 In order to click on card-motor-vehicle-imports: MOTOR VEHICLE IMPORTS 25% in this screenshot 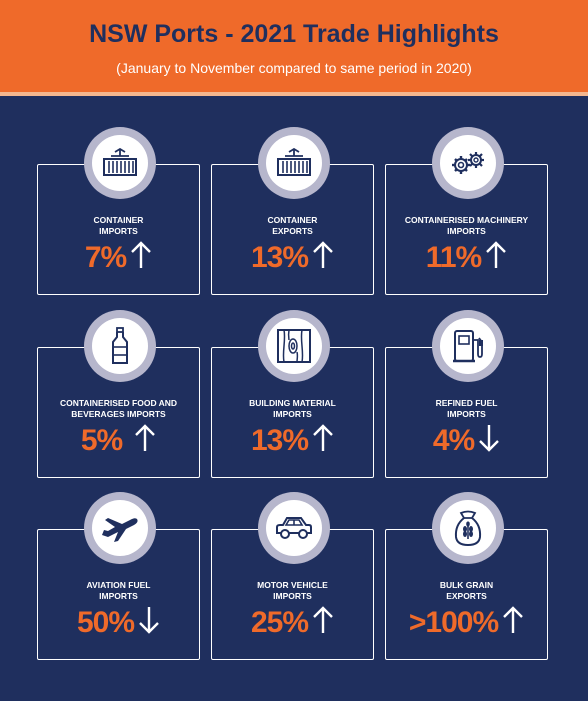, I will do `click(292, 594)`.